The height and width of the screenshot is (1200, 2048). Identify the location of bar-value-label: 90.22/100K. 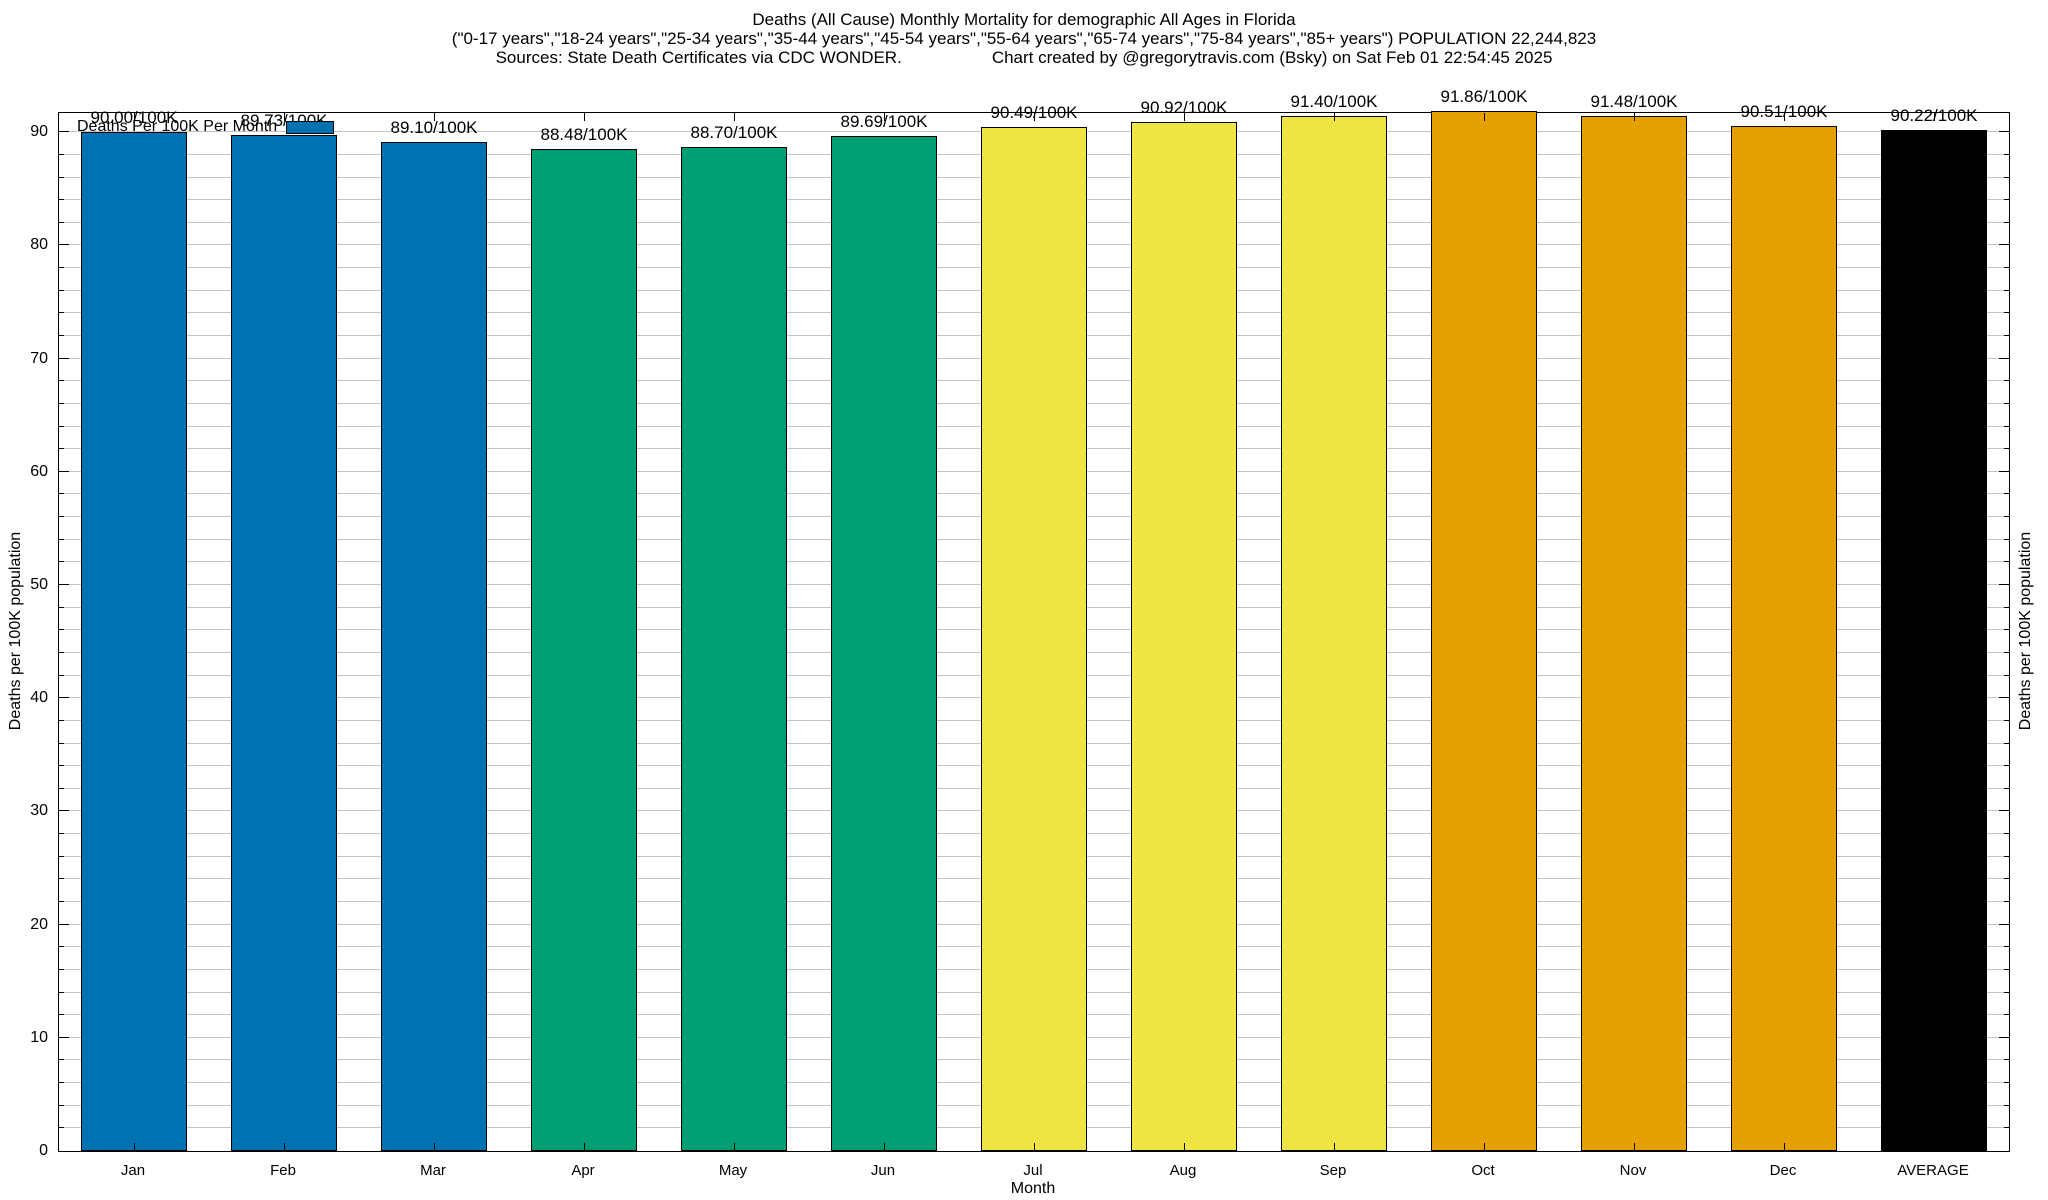
(1934, 115).